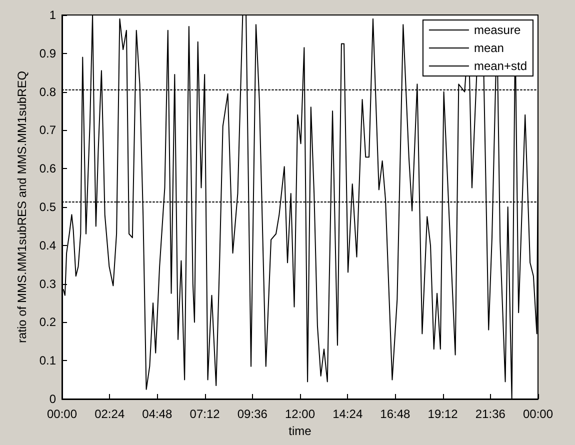  I want to click on legend-label: mean, so click(489, 48).